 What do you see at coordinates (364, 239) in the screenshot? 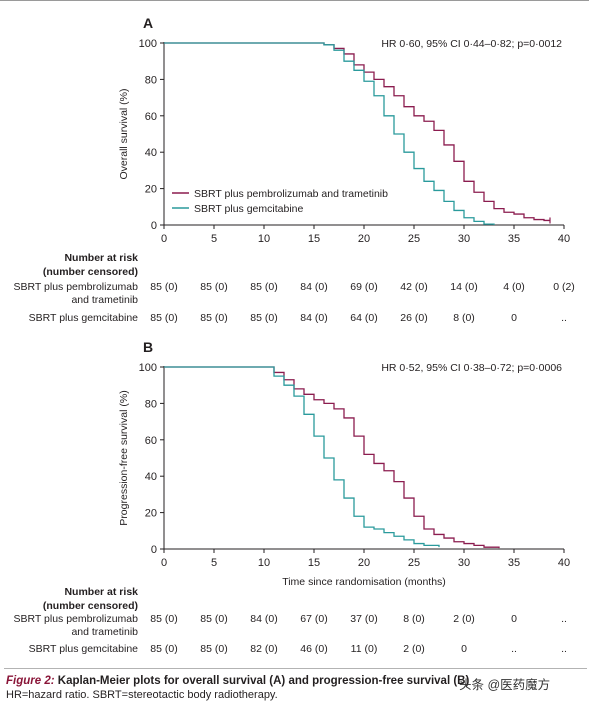
I see `panel-a-x-tick-label: 20` at bounding box center [364, 239].